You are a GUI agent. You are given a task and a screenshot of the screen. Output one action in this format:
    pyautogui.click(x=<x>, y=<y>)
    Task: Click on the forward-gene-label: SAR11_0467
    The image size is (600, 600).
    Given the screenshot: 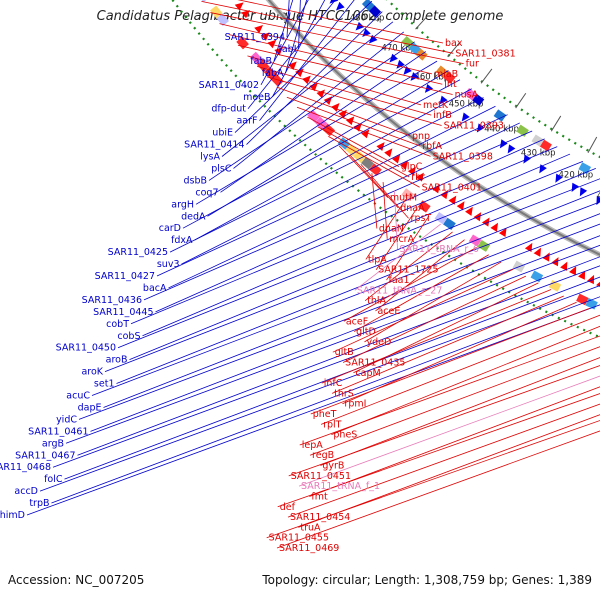 What is the action you would take?
    pyautogui.click(x=45, y=455)
    